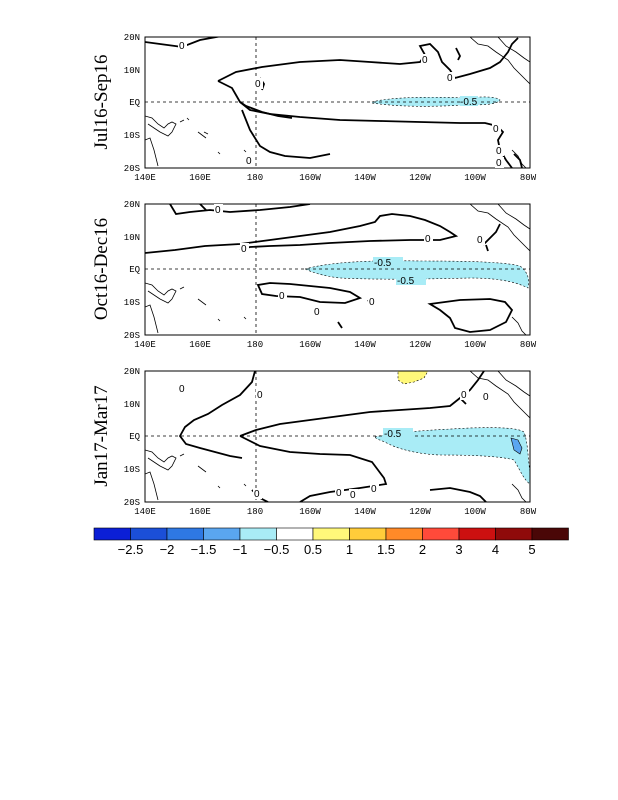  I want to click on colorbar: −2.5 −2 −1.5 −1 −0.5 0.5 1 1.5 2 3 4 5, so click(331, 542).